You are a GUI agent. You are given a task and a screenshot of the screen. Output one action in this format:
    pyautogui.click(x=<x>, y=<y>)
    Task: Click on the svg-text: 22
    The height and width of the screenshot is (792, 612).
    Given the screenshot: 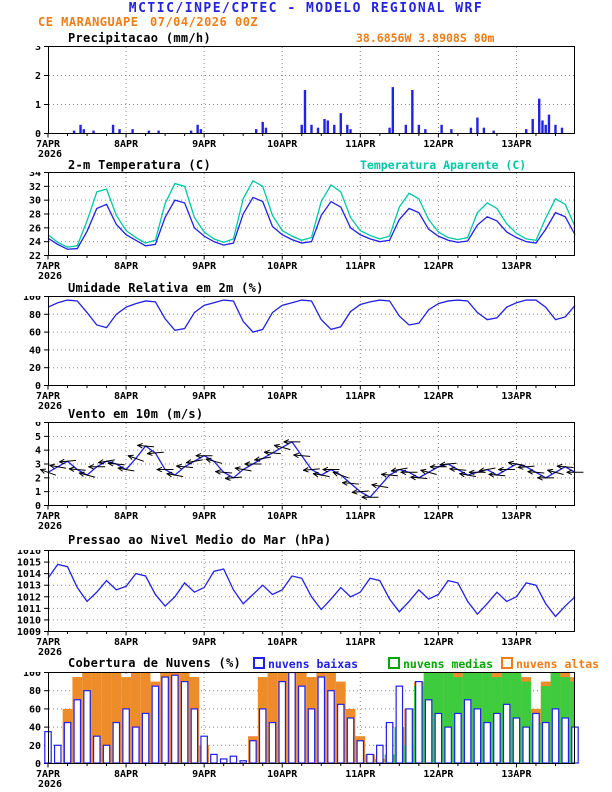 What is the action you would take?
    pyautogui.click(x=35, y=256)
    